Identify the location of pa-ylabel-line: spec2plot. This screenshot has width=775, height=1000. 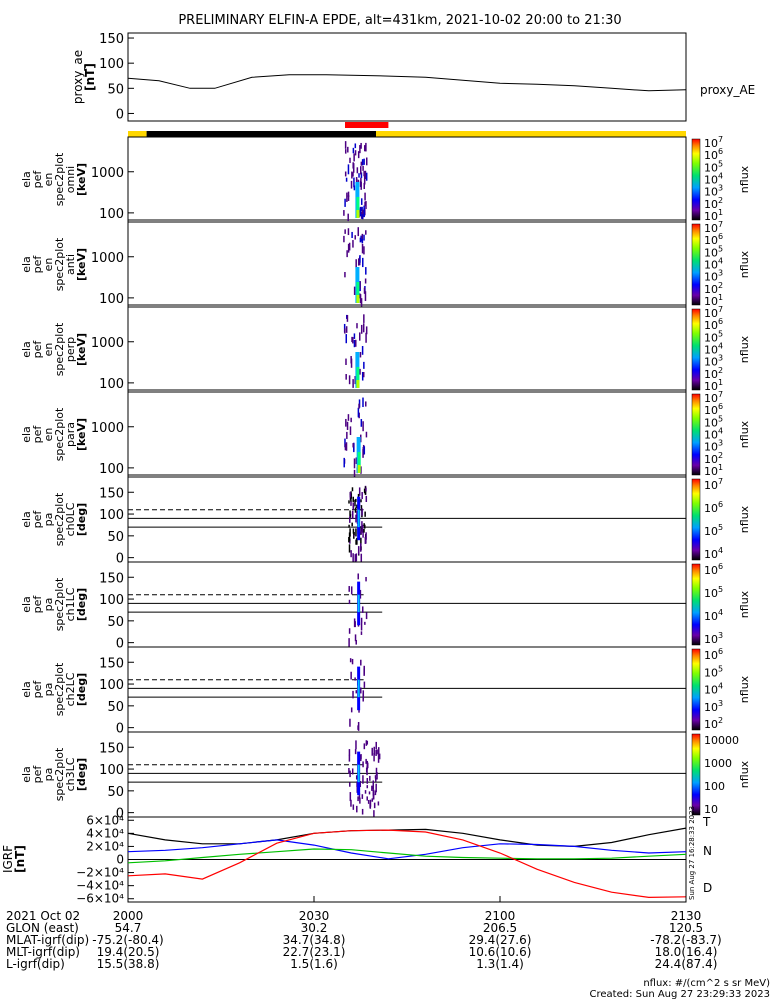
(59, 604).